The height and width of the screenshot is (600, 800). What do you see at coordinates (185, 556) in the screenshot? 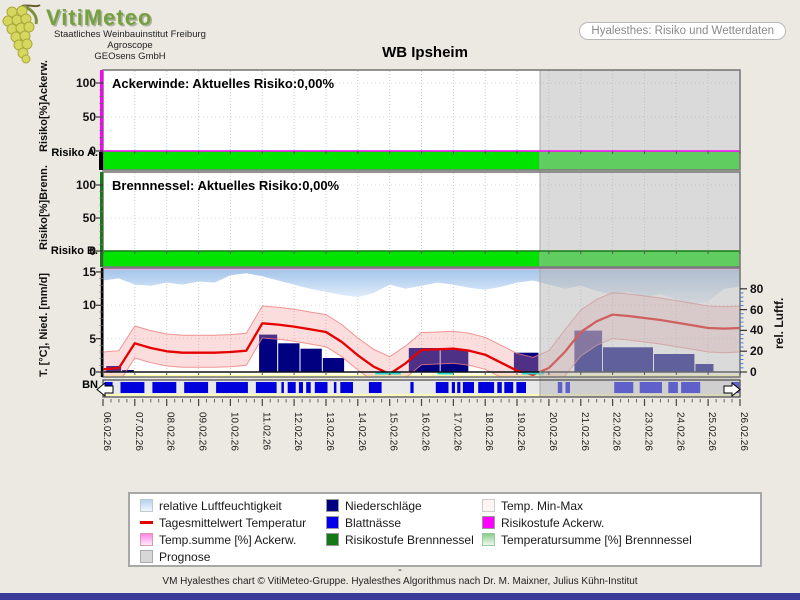
I see `legend-label: Prognose` at bounding box center [185, 556].